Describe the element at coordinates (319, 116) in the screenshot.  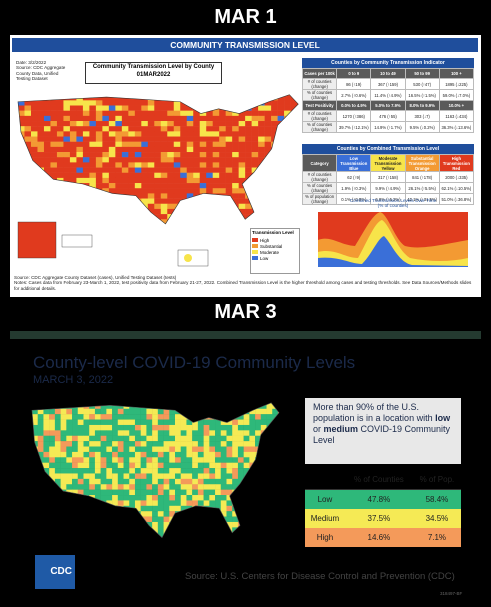
I see `table-cell: # of counties (change)` at that location.